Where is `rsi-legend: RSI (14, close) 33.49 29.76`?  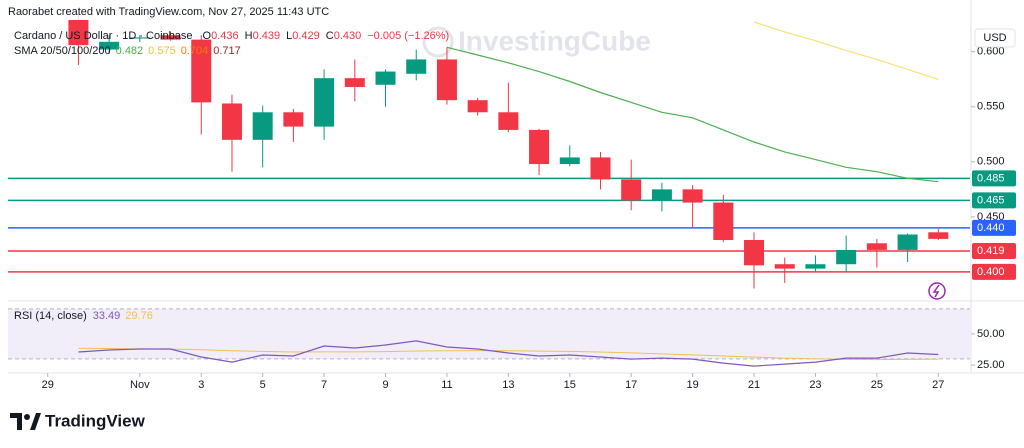
rsi-legend: RSI (14, close) 33.49 29.76 is located at coordinates (83, 316).